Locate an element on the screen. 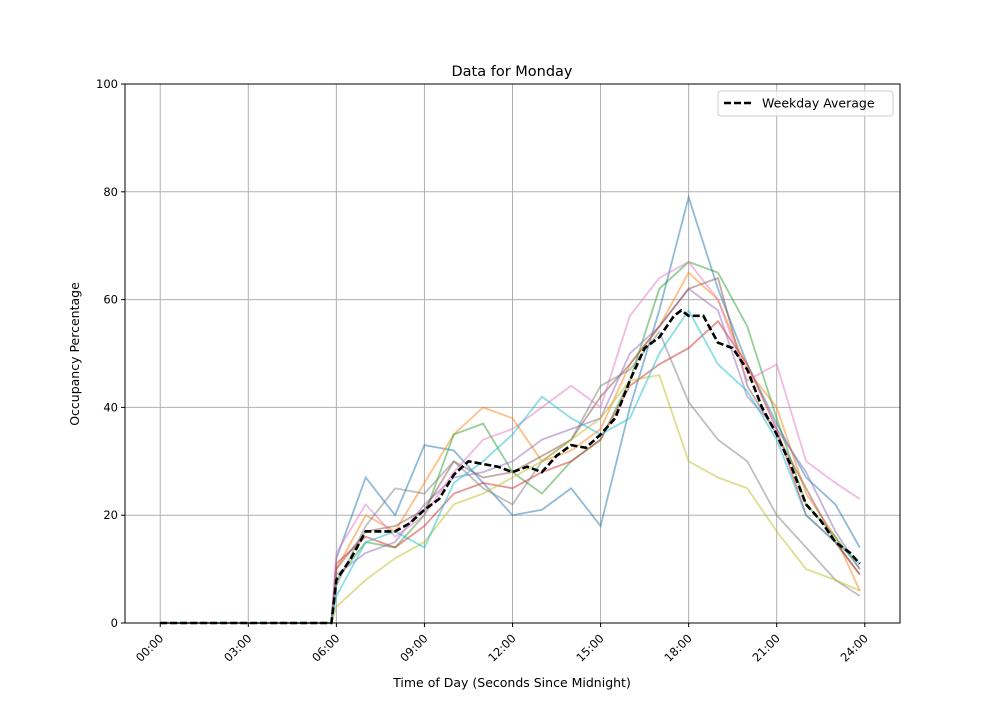  y-tick-label: 80 is located at coordinates (110, 192).